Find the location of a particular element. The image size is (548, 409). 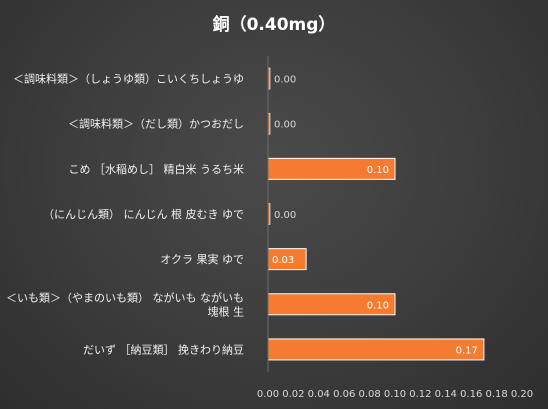

category-label: ＜調味料類＞（だし類）かつおだし is located at coordinates (156, 124).